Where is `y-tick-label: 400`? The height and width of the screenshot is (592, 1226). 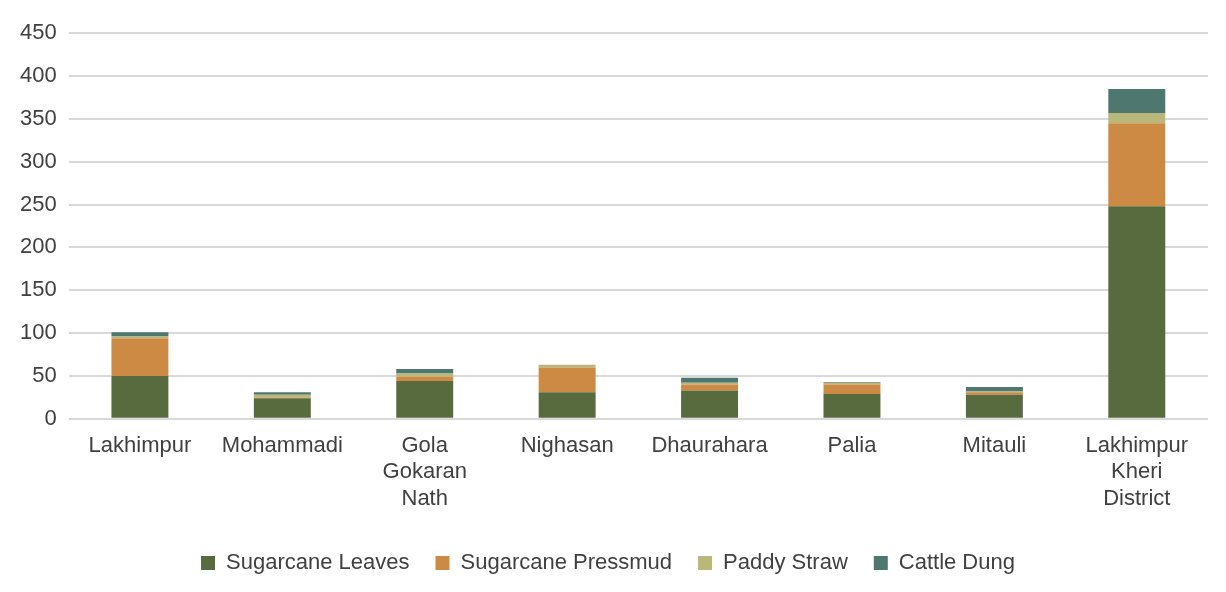
y-tick-label: 400 is located at coordinates (38, 75).